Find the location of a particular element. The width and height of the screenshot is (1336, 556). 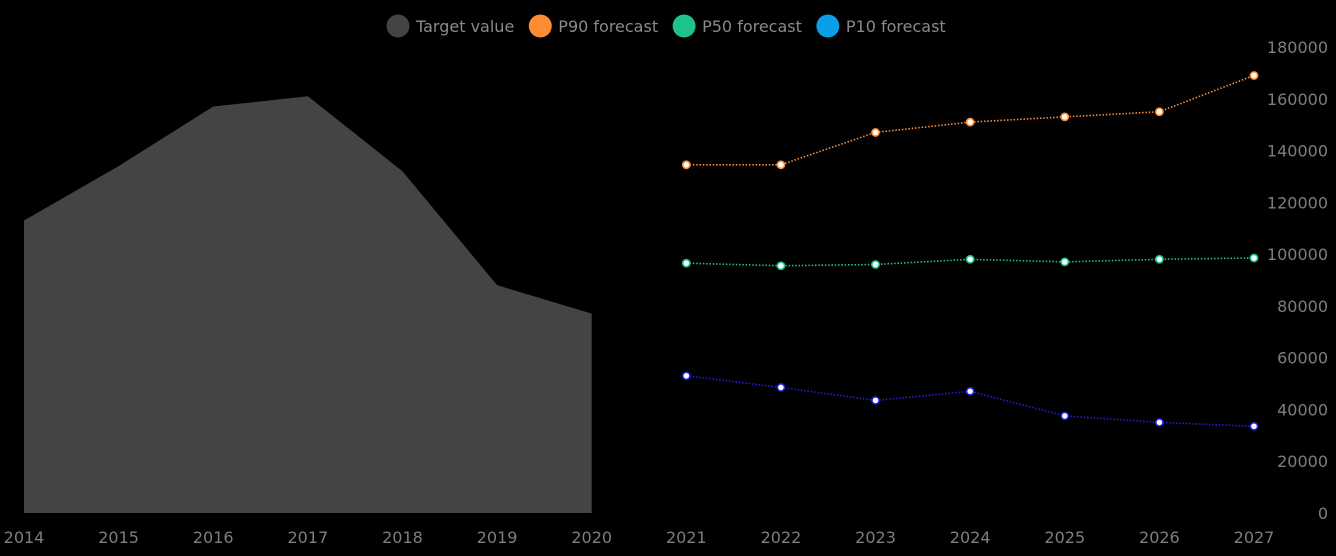

legend-item-p50-forecast: P50 forecast is located at coordinates (737, 26).